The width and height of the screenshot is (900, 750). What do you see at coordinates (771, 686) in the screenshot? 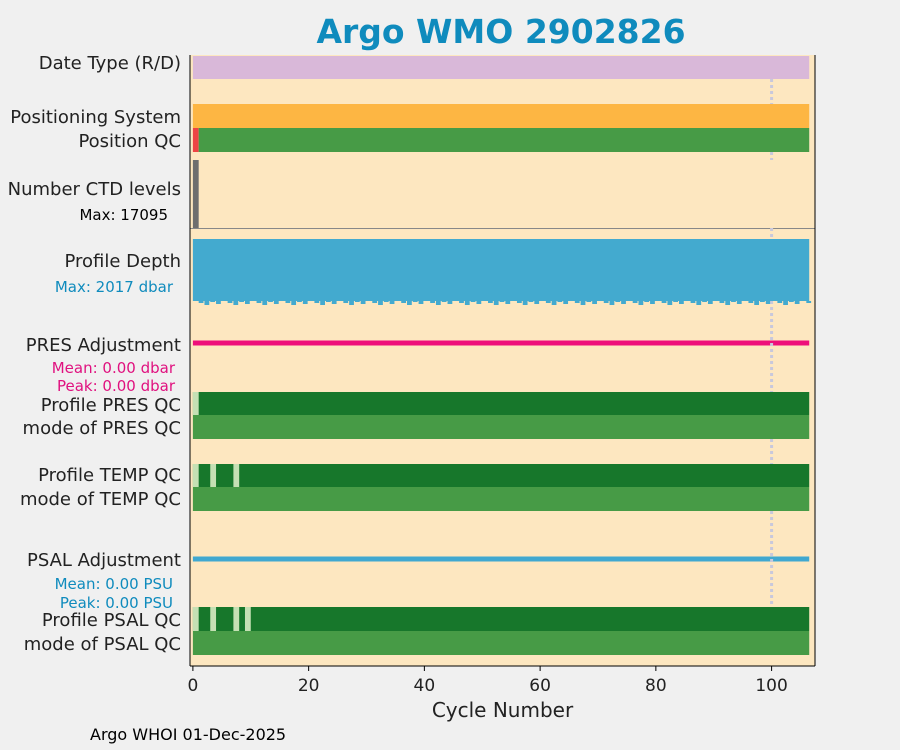
I see `x-tick-label: 100` at bounding box center [771, 686].